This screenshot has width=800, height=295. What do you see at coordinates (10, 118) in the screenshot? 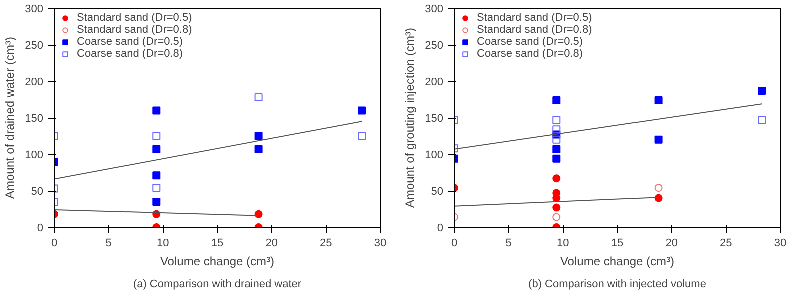
I see `y-axis-title: Amount of drained water (cm³)` at bounding box center [10, 118].